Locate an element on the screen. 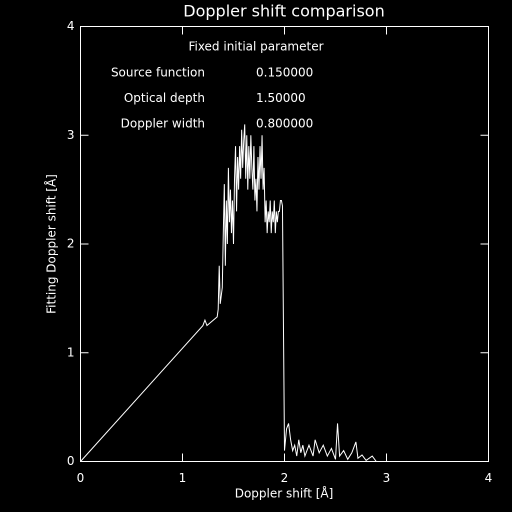 This screenshot has width=512, height=512. parameter-name: Doppler width is located at coordinates (163, 124).